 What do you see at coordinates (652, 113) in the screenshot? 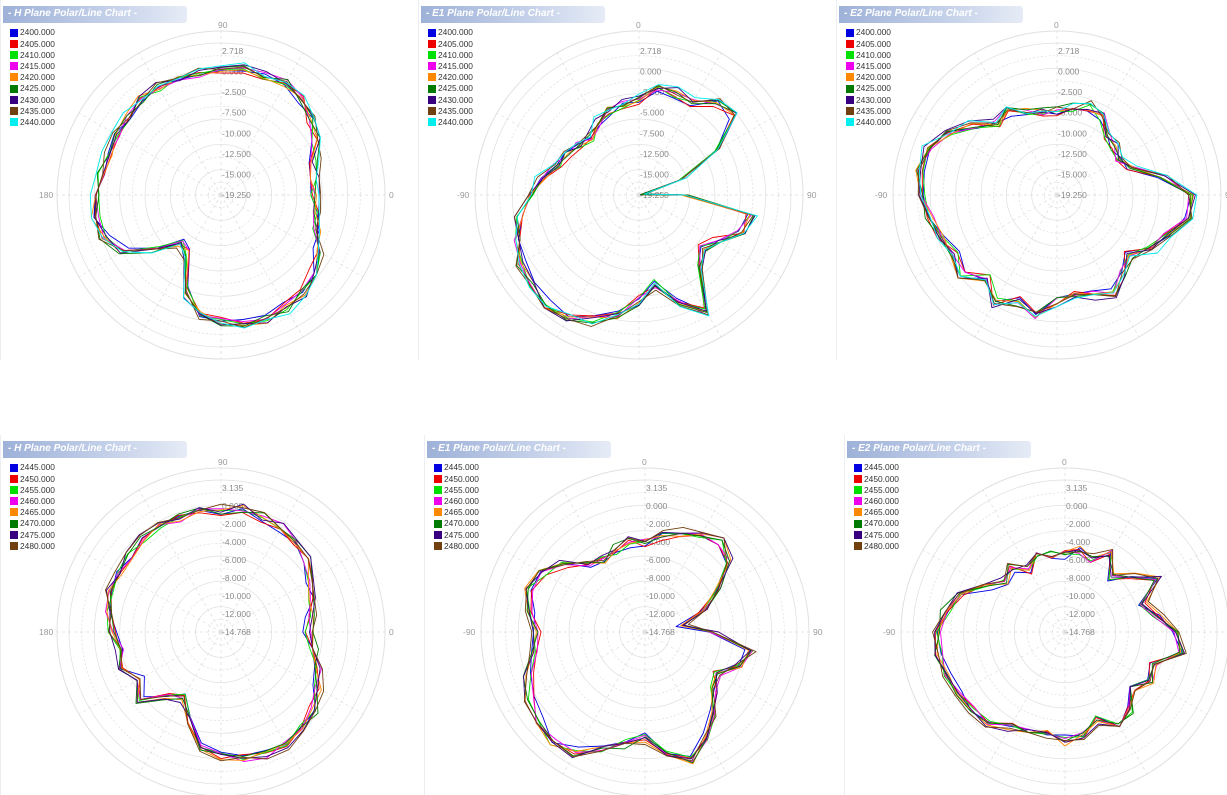
I see `radial-tick-label: -5.000` at bounding box center [652, 113].